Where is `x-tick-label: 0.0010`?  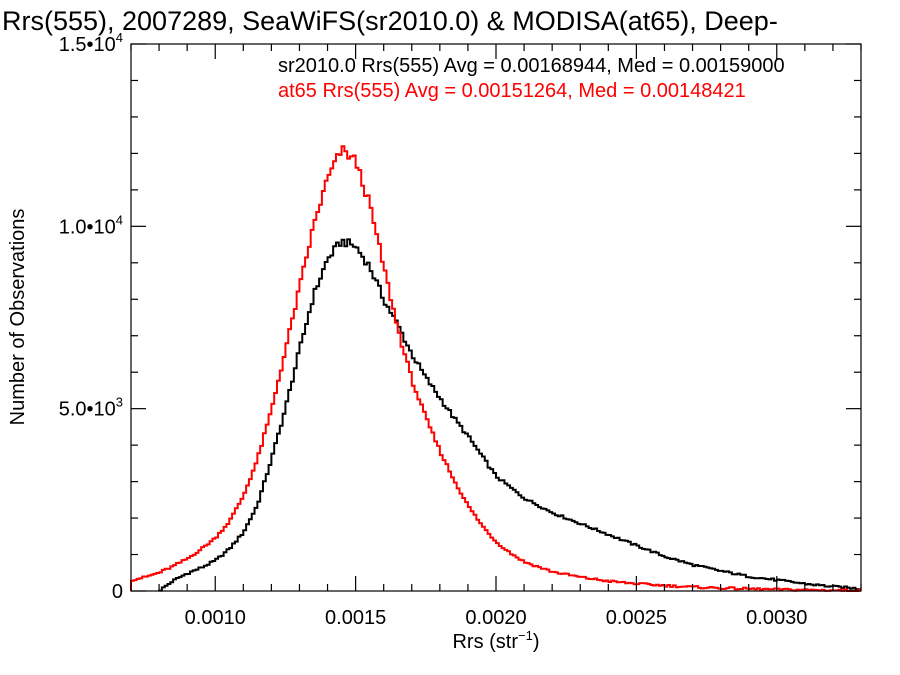 x-tick-label: 0.0010 is located at coordinates (215, 618).